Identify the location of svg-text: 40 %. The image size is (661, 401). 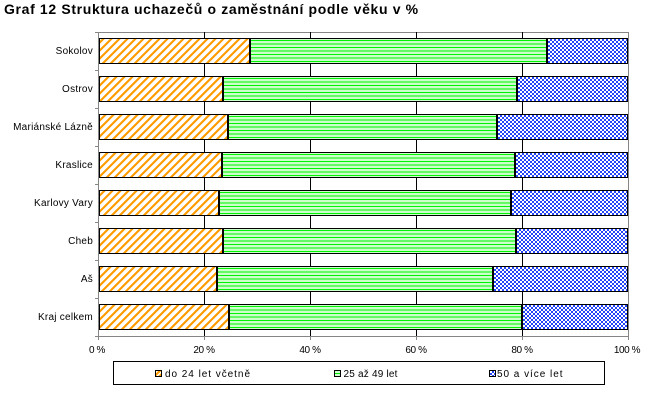
(310, 350).